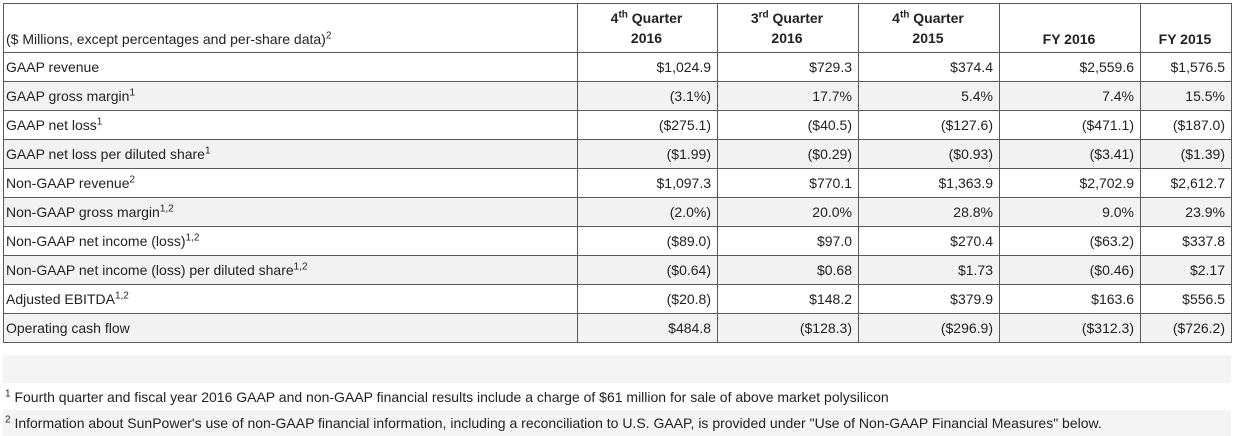 The image size is (1234, 436). I want to click on row-label: GAAP net loss1, so click(290, 125).